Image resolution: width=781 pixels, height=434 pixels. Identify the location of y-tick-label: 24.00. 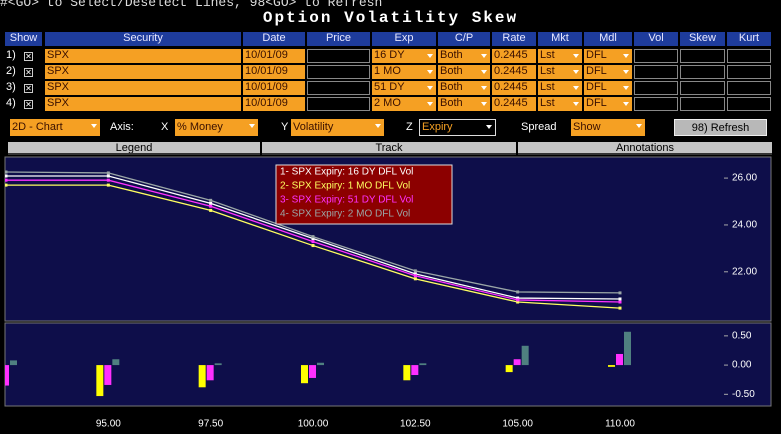
(744, 225).